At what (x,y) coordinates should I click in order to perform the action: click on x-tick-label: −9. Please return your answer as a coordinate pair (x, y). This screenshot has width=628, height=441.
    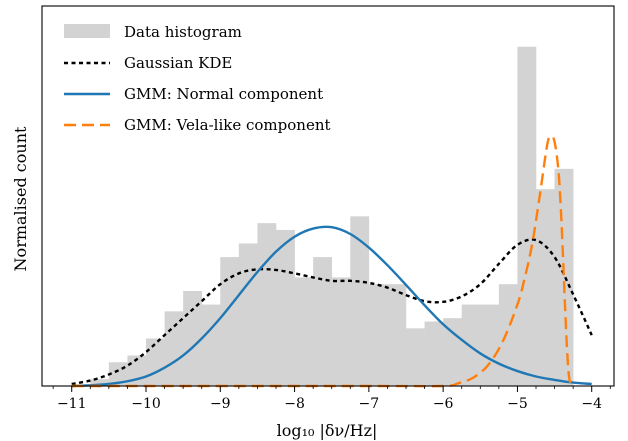
    Looking at the image, I should click on (220, 404).